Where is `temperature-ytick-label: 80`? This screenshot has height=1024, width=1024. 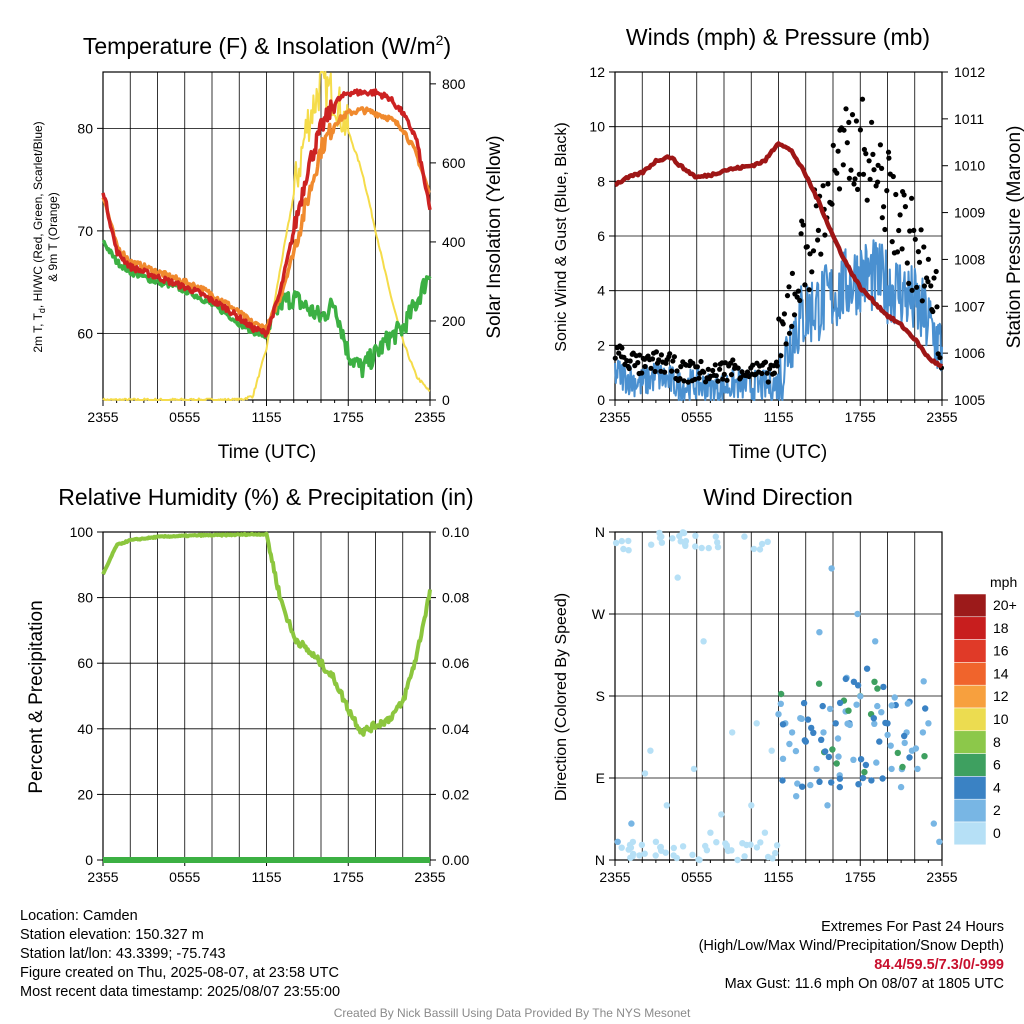
temperature-ytick-label: 80 is located at coordinates (85, 128).